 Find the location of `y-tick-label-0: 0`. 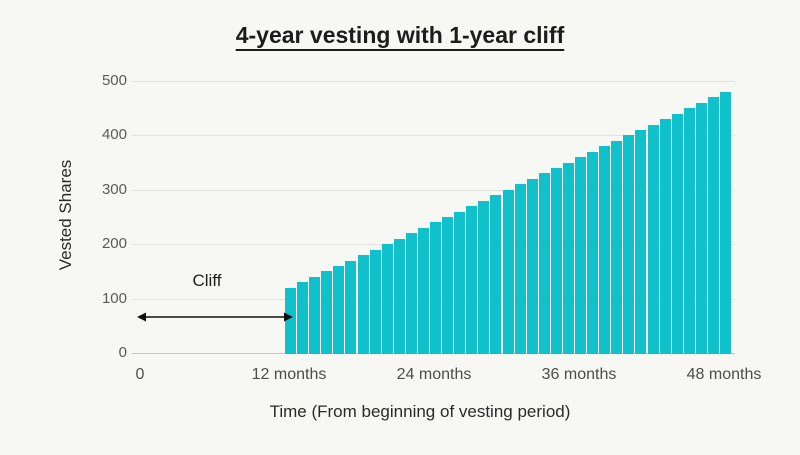

y-tick-label-0: 0 is located at coordinates (122, 352).